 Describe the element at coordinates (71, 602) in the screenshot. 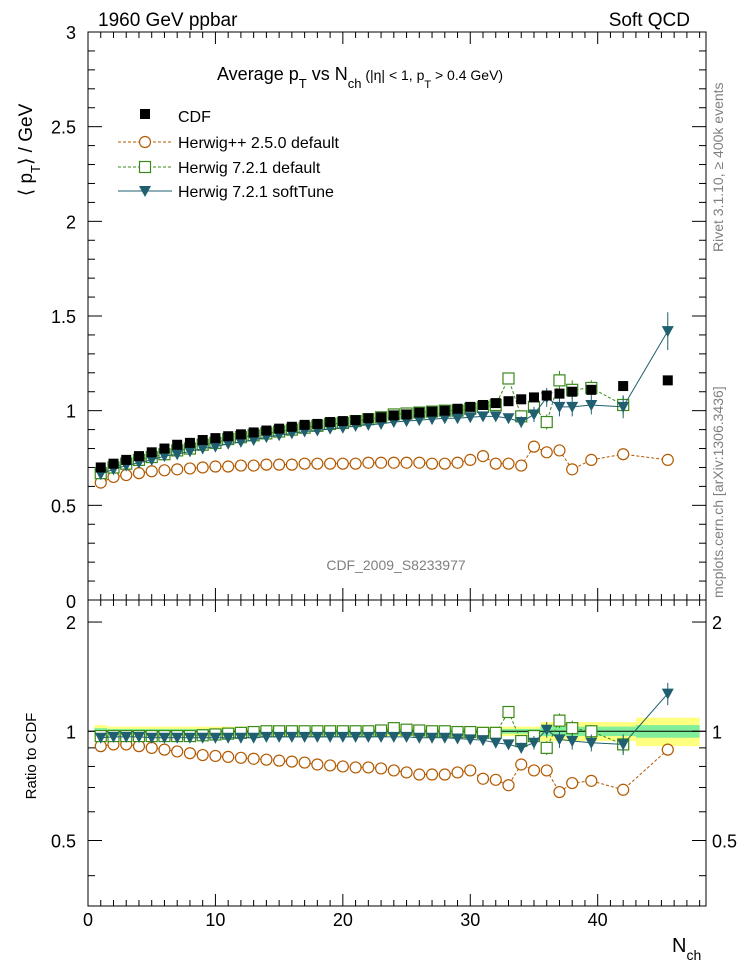

I see `main-y-zero-label: 0` at that location.